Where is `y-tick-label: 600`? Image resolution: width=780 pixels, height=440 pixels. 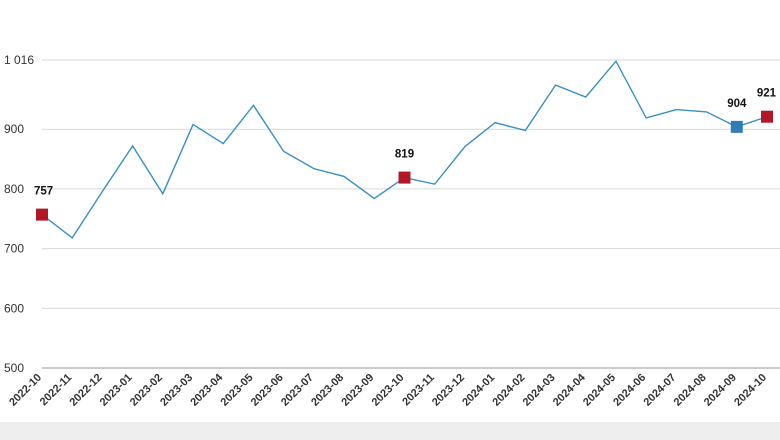 y-tick-label: 600 is located at coordinates (14, 308).